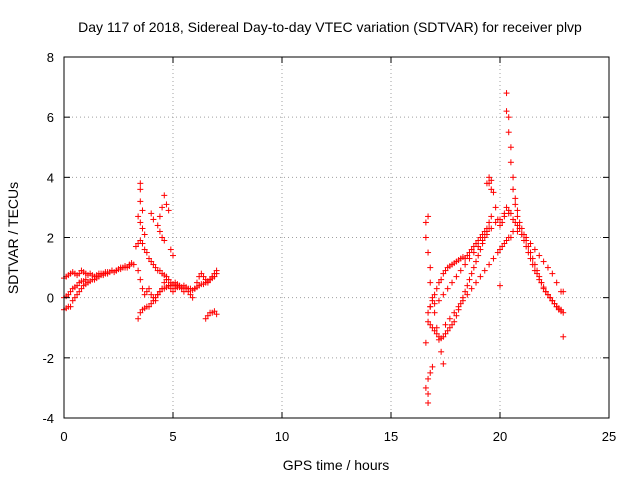 The image size is (640, 480). I want to click on y-axis-label: SDTVAR / TECUs, so click(13, 238).